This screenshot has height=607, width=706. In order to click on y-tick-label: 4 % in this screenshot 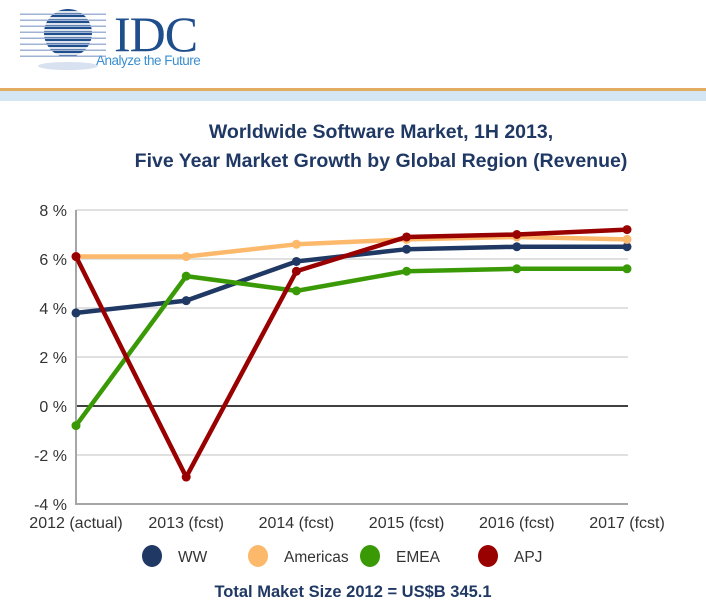, I will do `click(53, 309)`.